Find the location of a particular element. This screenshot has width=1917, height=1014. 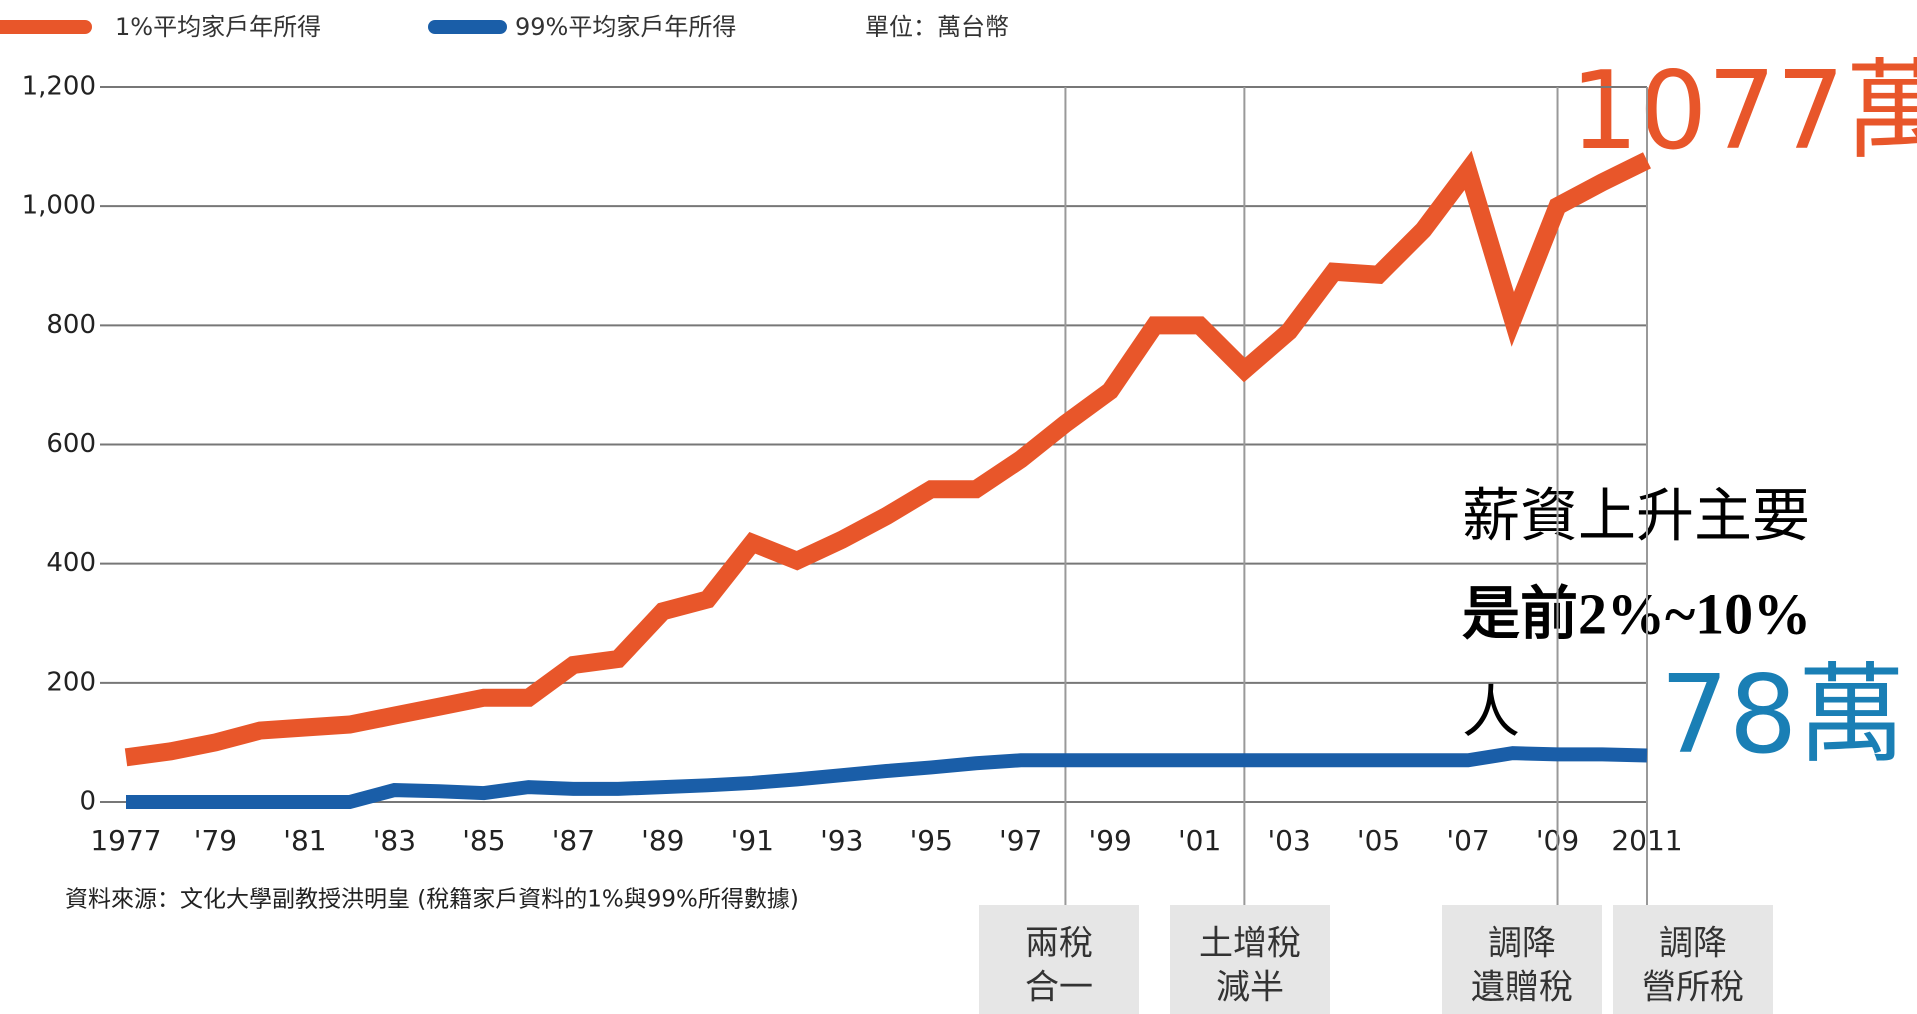

end-label: 78萬 is located at coordinates (1782, 715).